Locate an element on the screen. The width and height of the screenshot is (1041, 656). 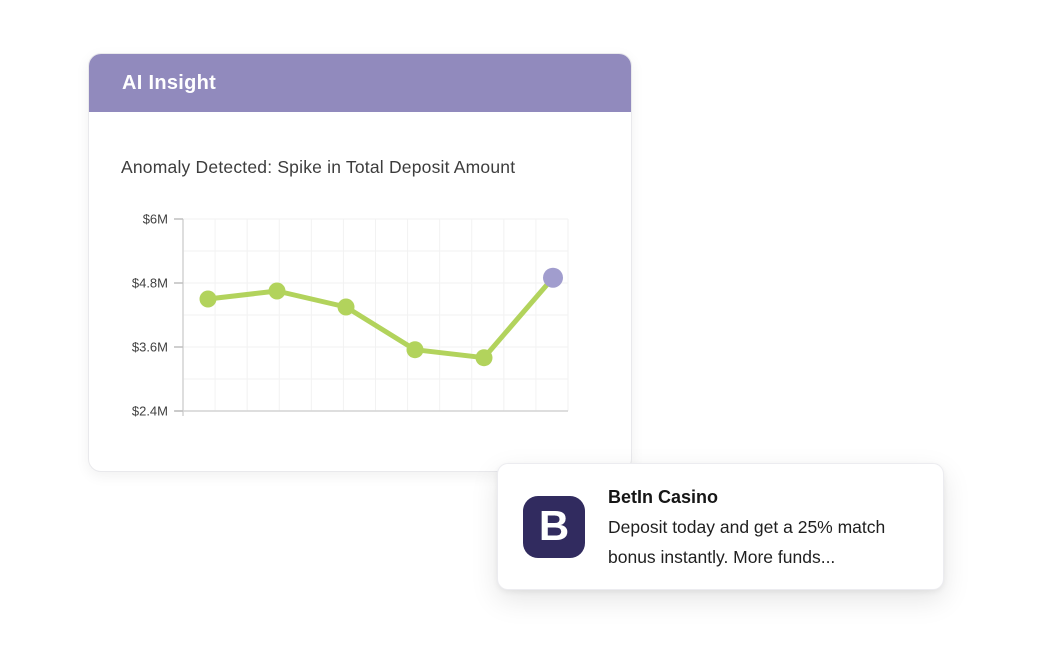
logo-letter: B is located at coordinates (554, 525).